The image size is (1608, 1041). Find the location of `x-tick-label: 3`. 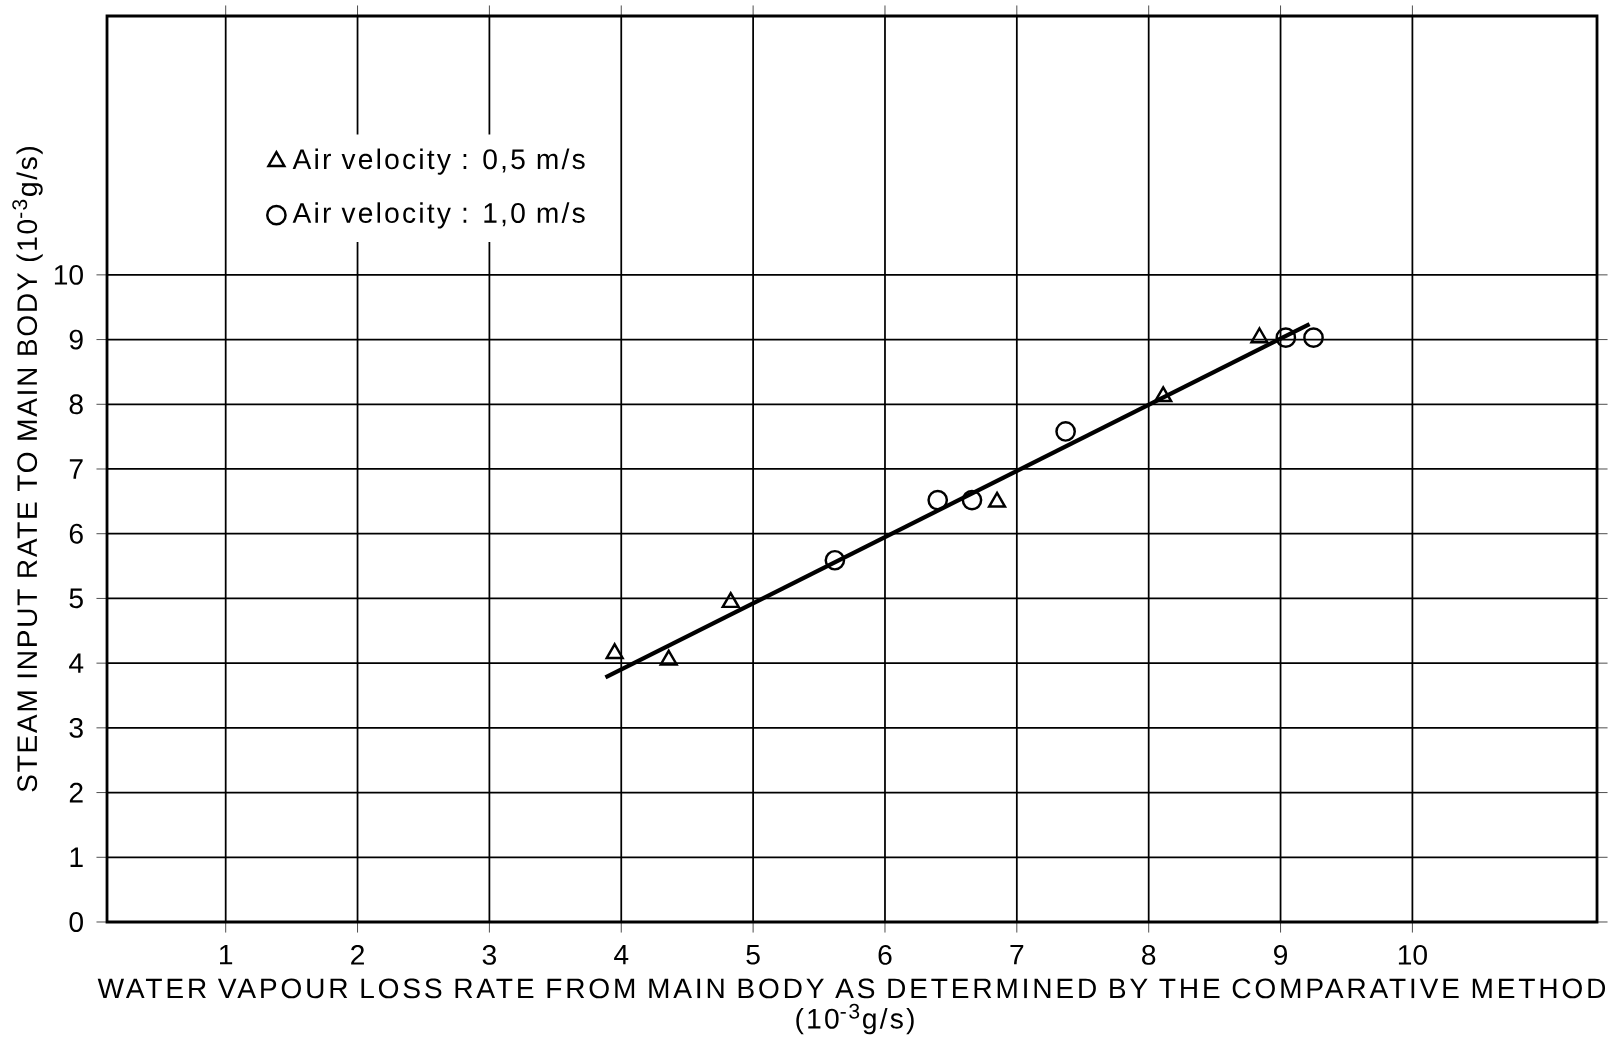

x-tick-label: 3 is located at coordinates (489, 954).